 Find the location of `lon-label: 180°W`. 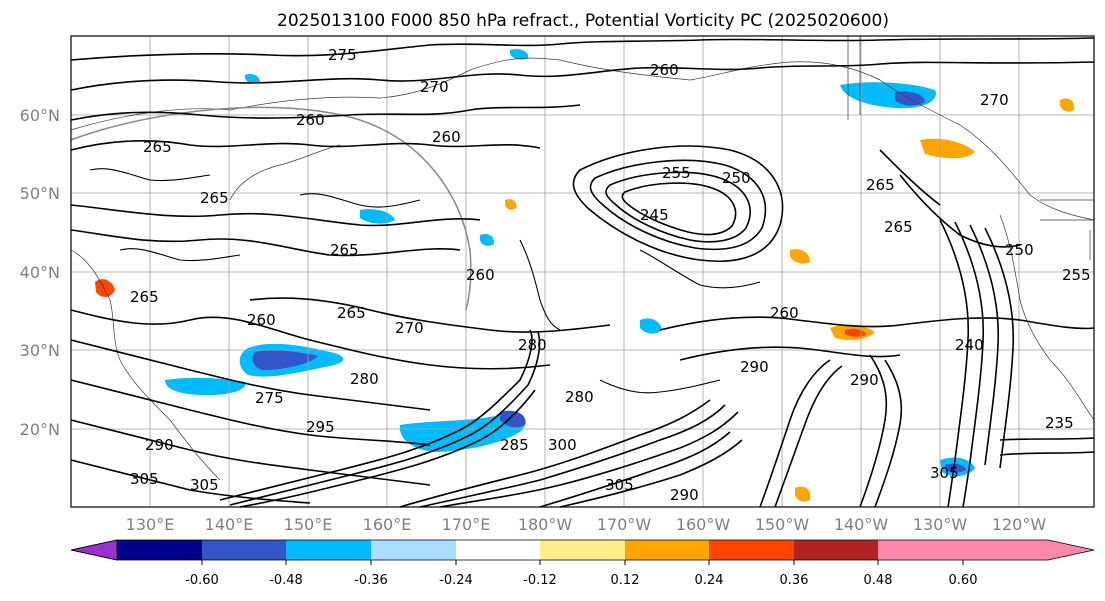

lon-label: 180°W is located at coordinates (545, 524).